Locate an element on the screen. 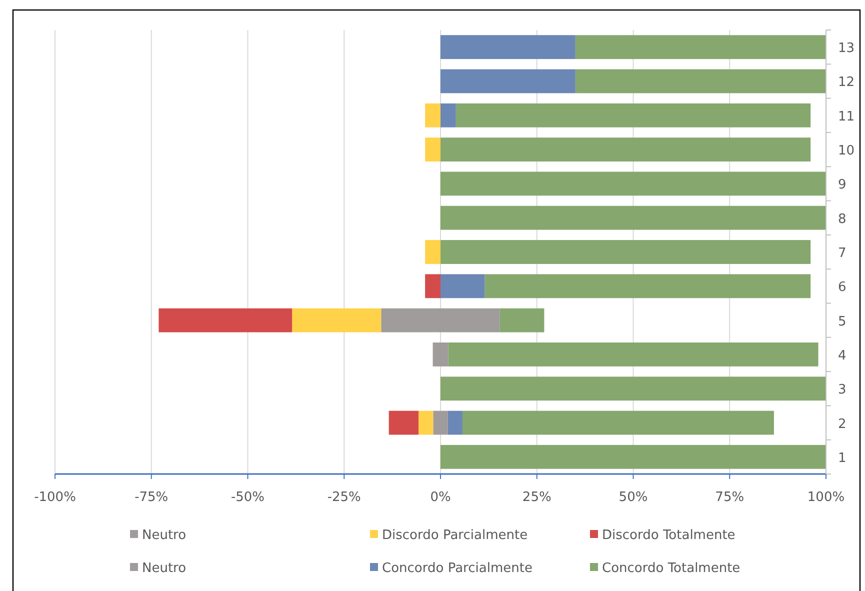 The image size is (865, 591). y-tick-label: 2 is located at coordinates (842, 424).